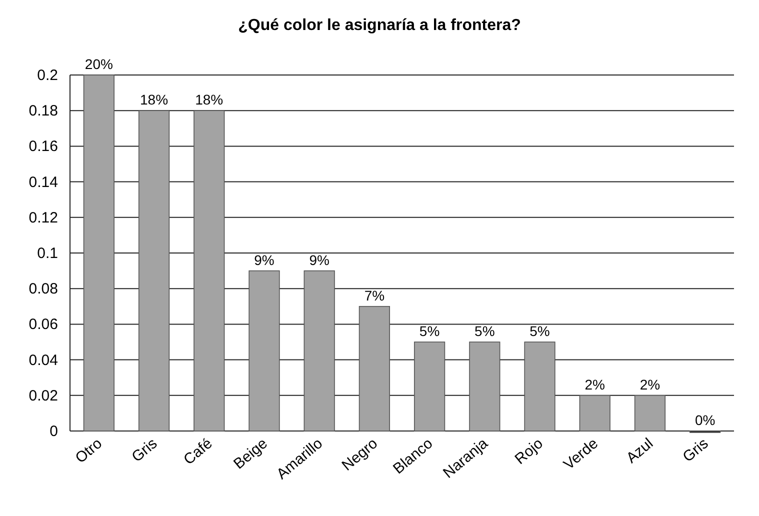  Describe the element at coordinates (379, 25) in the screenshot. I see `chart-title: ¿Qué color le asignaría a la frontera?` at that location.